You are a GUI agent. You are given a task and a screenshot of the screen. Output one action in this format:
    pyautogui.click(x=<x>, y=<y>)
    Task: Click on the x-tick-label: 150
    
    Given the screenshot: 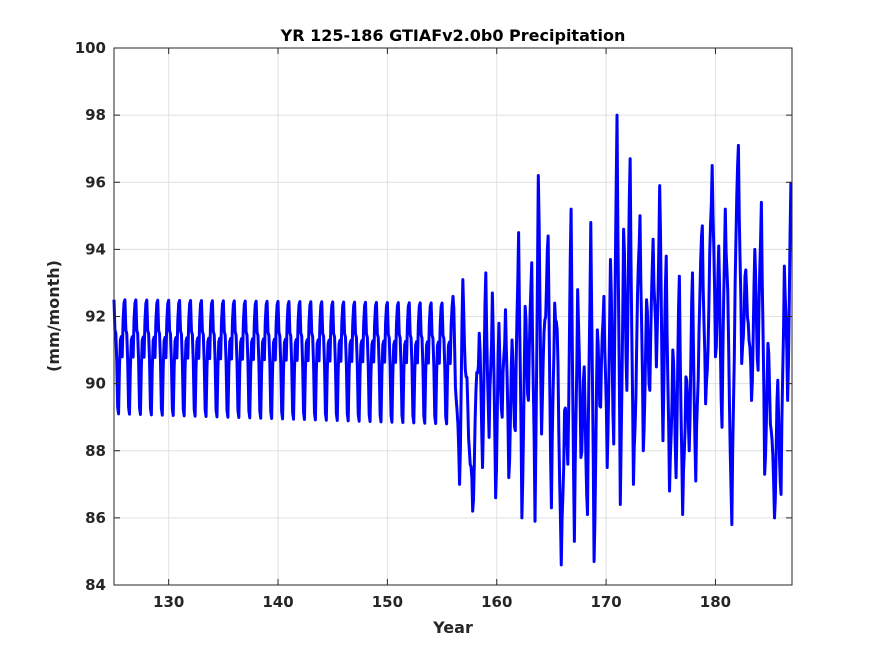 What is the action you would take?
    pyautogui.click(x=387, y=602)
    